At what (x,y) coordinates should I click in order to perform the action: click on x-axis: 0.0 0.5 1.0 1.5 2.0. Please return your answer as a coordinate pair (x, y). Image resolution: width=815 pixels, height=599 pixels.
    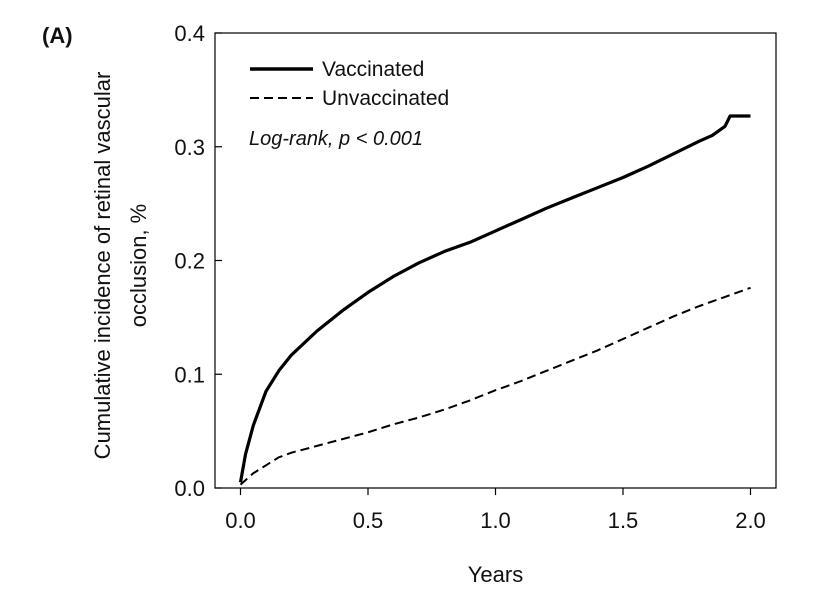
    Looking at the image, I should click on (495, 510).